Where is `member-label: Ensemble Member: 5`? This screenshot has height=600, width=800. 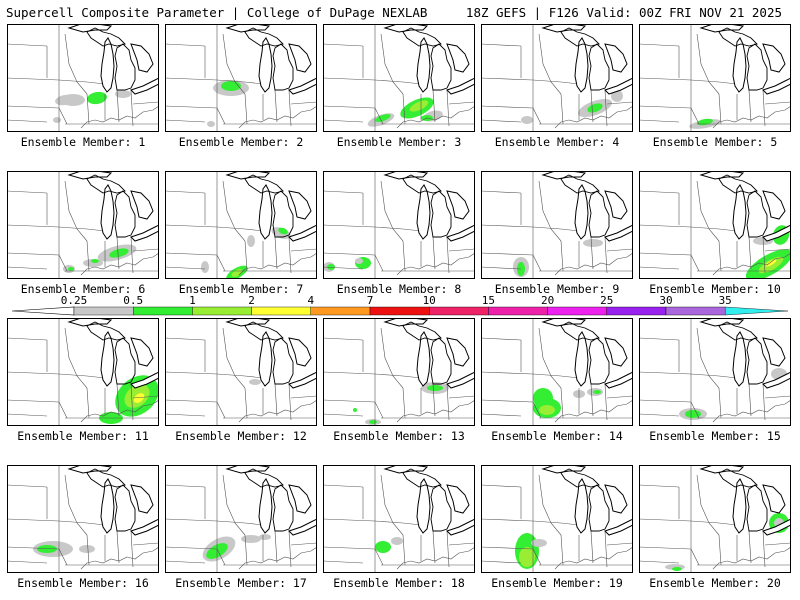
member-label: Ensemble Member: 5 is located at coordinates (715, 142).